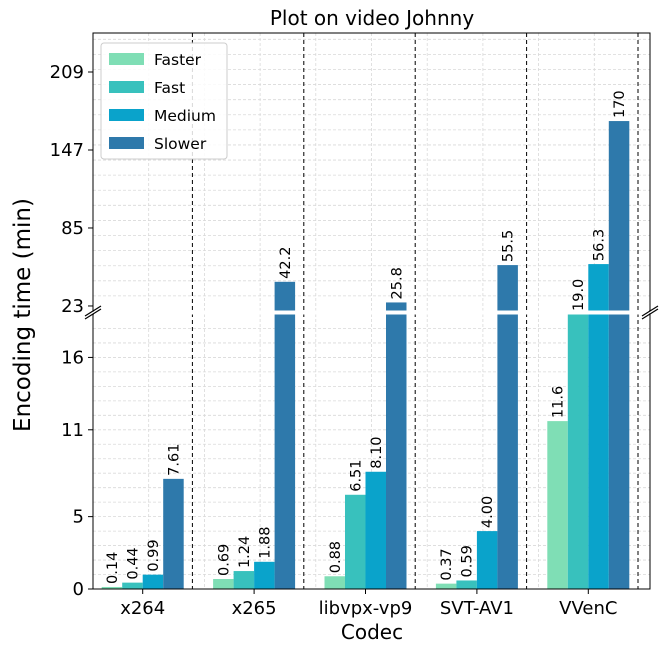 The image size is (667, 653). I want to click on bar-value-label: 6.51, so click(356, 475).